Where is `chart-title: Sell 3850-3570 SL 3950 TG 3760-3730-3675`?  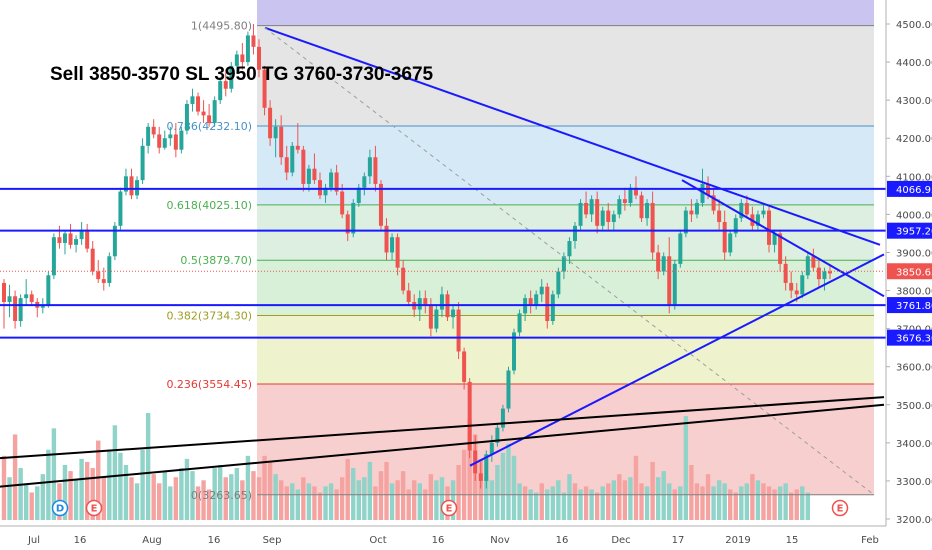
chart-title: Sell 3850-3570 SL 3950 TG 3760-3730-3675 is located at coordinates (242, 74).